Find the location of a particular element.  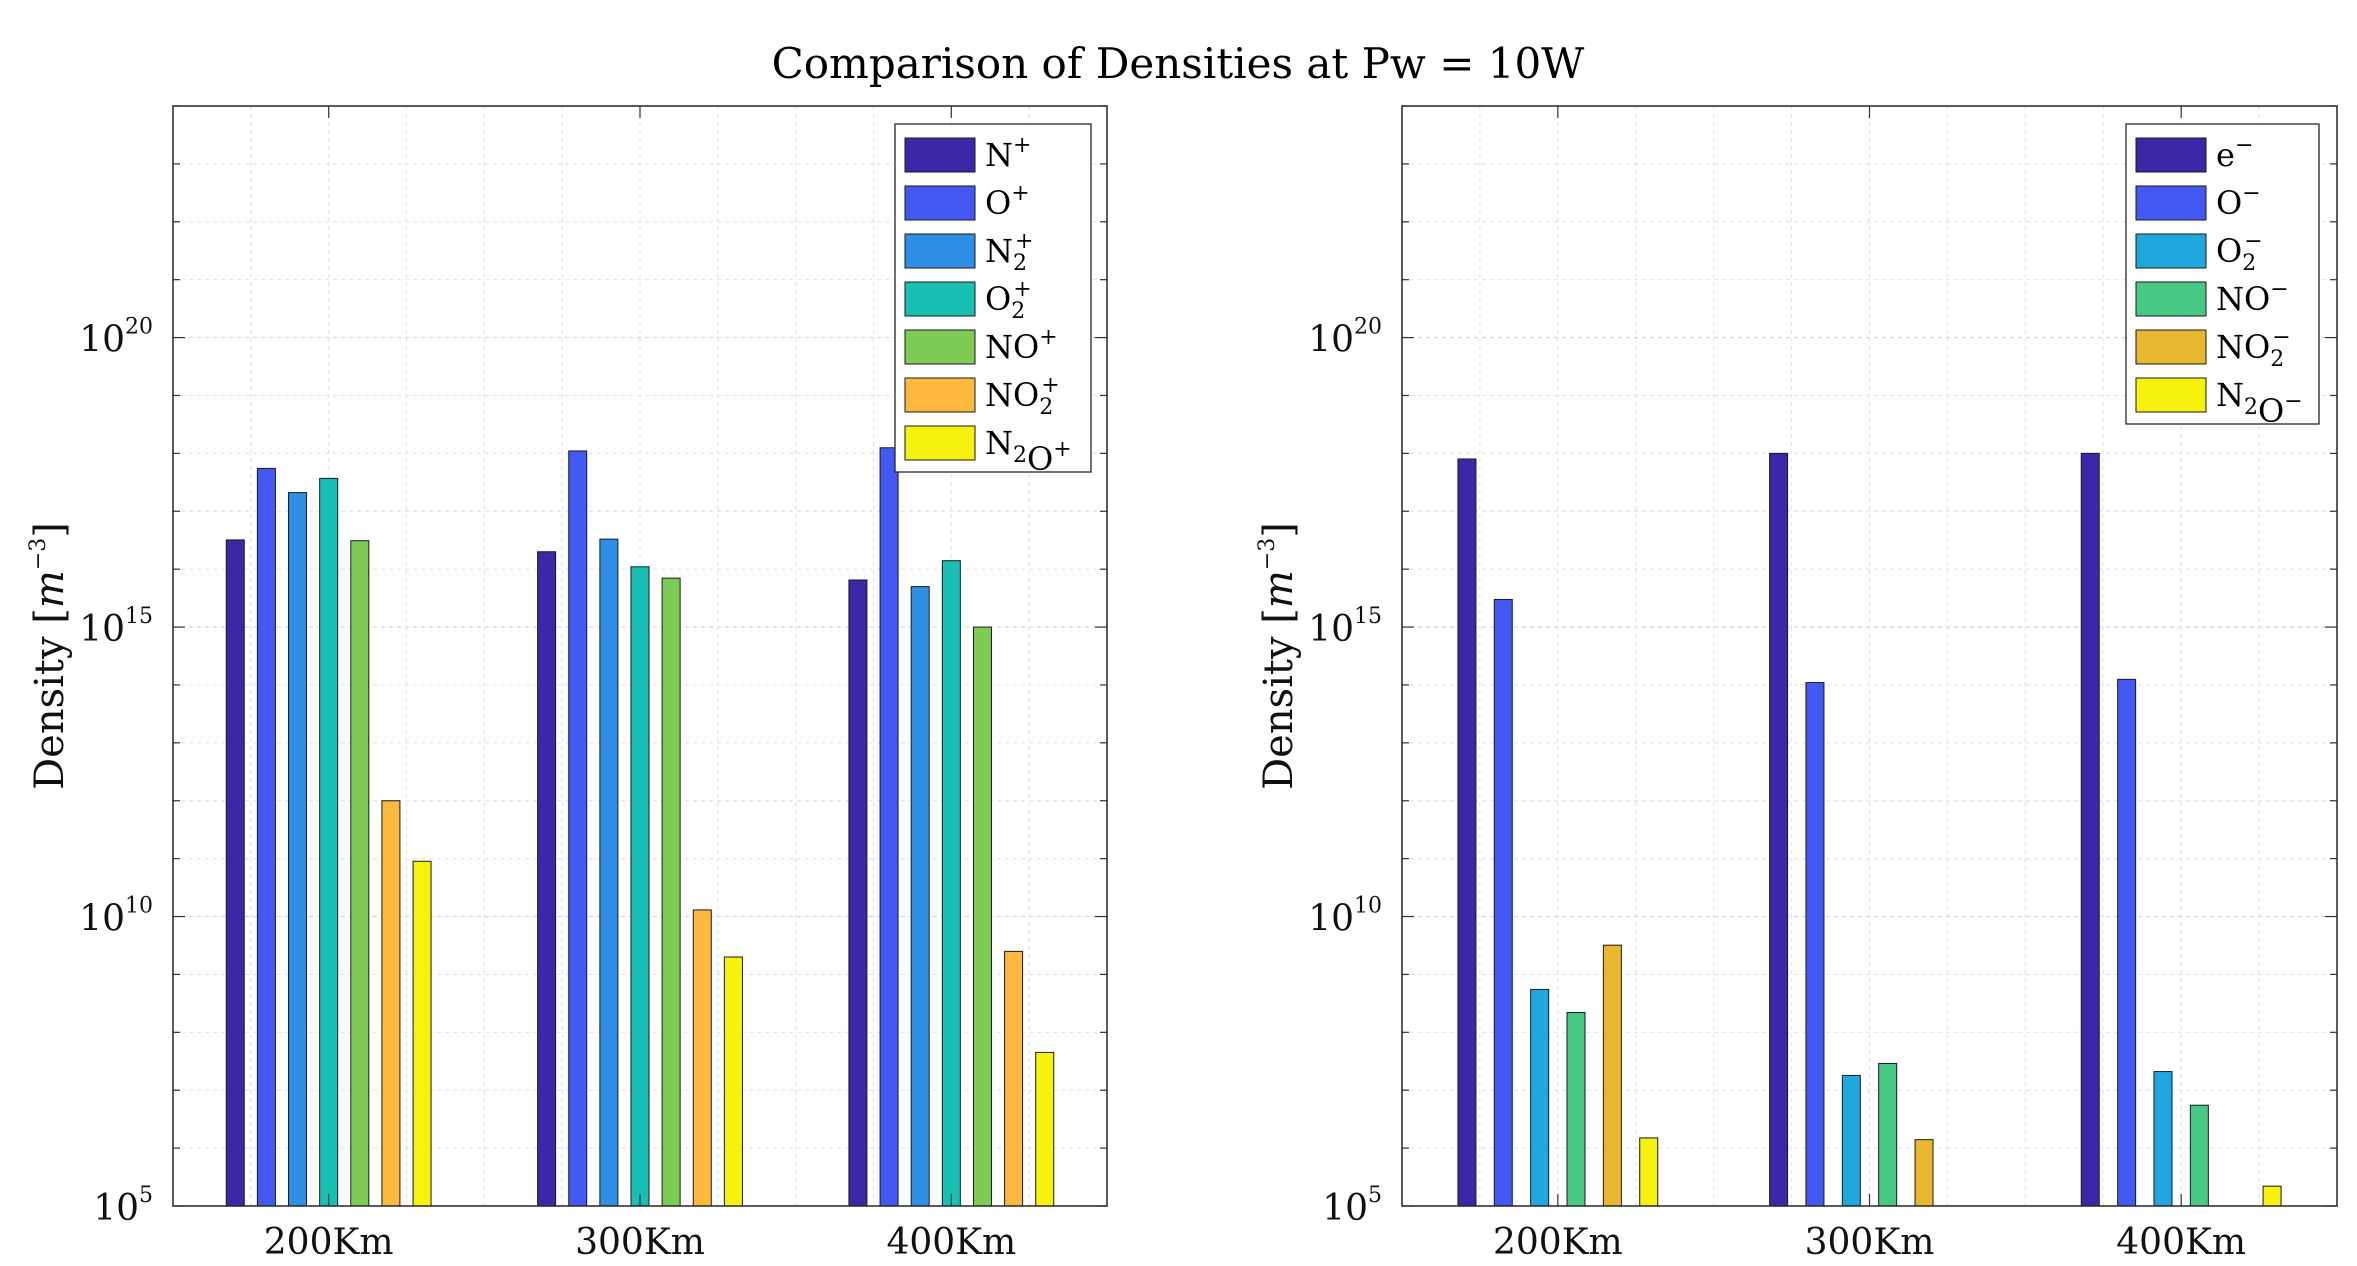

bar-NO+-200Km is located at coordinates (360, 873).